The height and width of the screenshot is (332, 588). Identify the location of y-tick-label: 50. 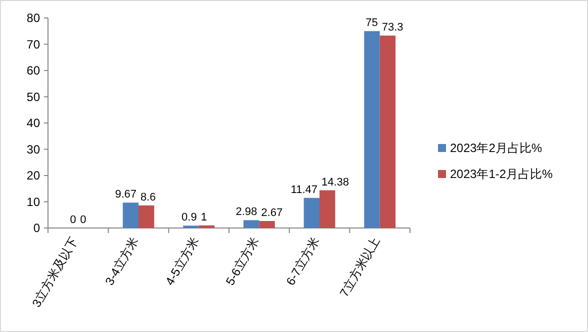
(33, 97).